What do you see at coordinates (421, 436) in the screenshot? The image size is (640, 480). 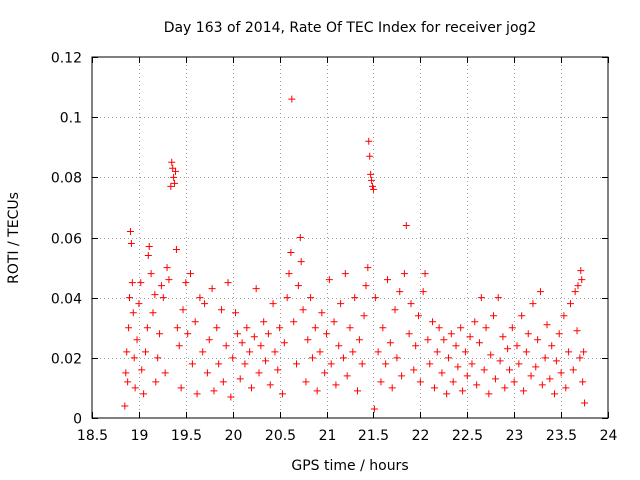 I see `x-tick-label: 22` at bounding box center [421, 436].